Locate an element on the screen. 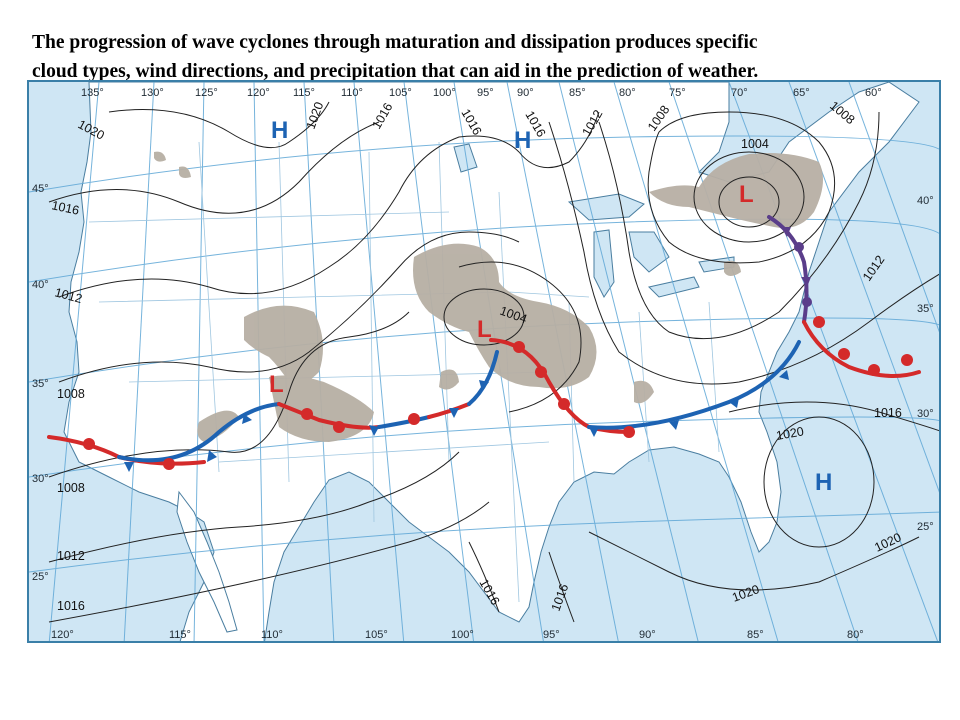 This screenshot has height=720, width=960. great-lakes is located at coordinates (594, 220).